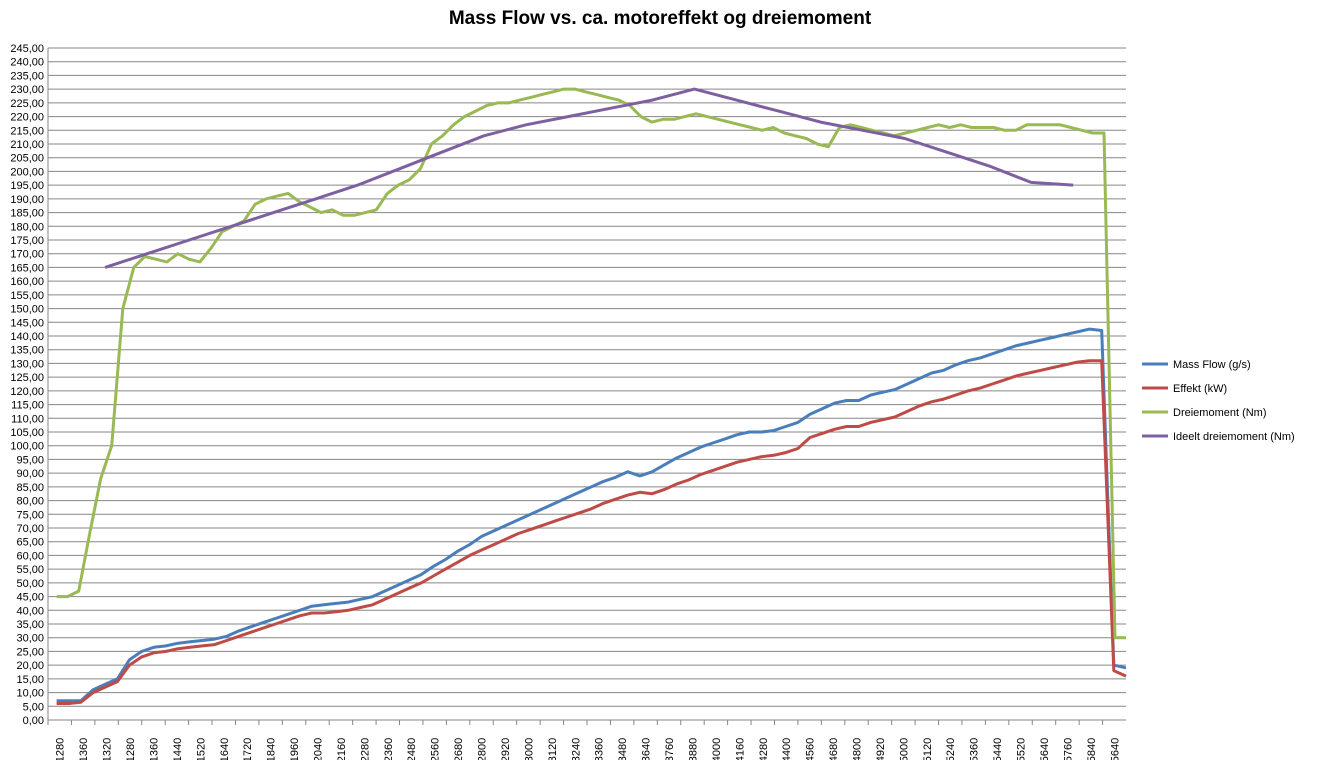 The width and height of the screenshot is (1321, 760). I want to click on y-tick-label: 40,00, so click(30, 611).